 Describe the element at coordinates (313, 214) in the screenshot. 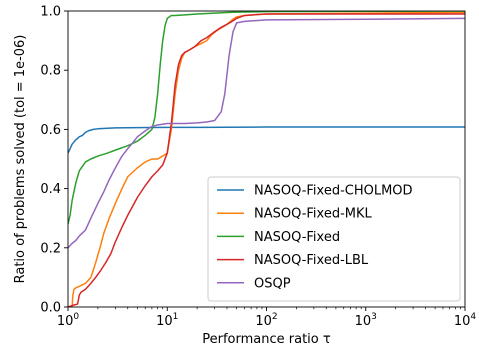

I see `legend-label-1: NASOQ-Fixed-MKL` at that location.